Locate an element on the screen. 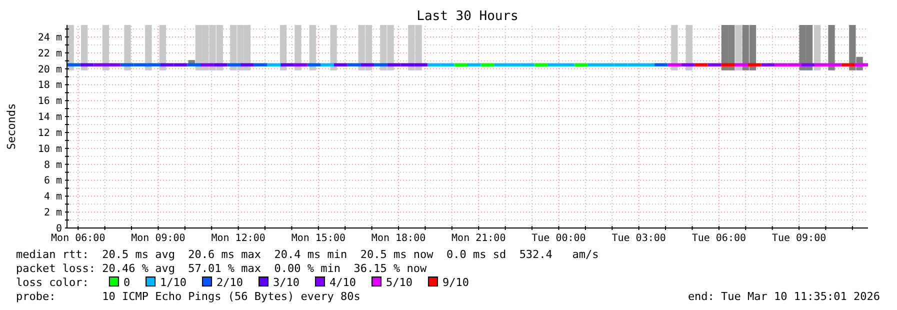  x-tick-label: Mon 09:00 is located at coordinates (158, 238).